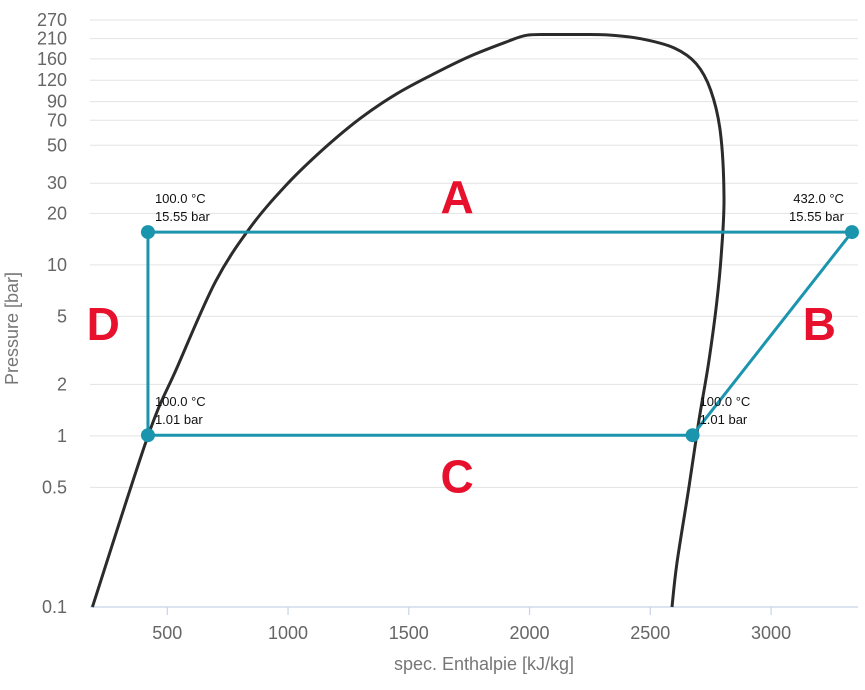 This screenshot has width=865, height=690. I want to click on x-tick-label: 500, so click(167, 633).